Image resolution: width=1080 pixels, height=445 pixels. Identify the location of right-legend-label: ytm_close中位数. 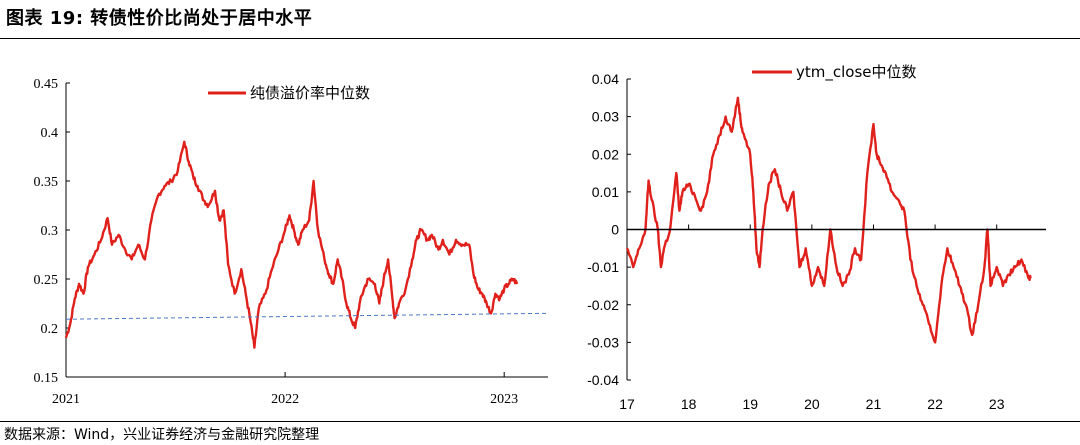
(856, 72).